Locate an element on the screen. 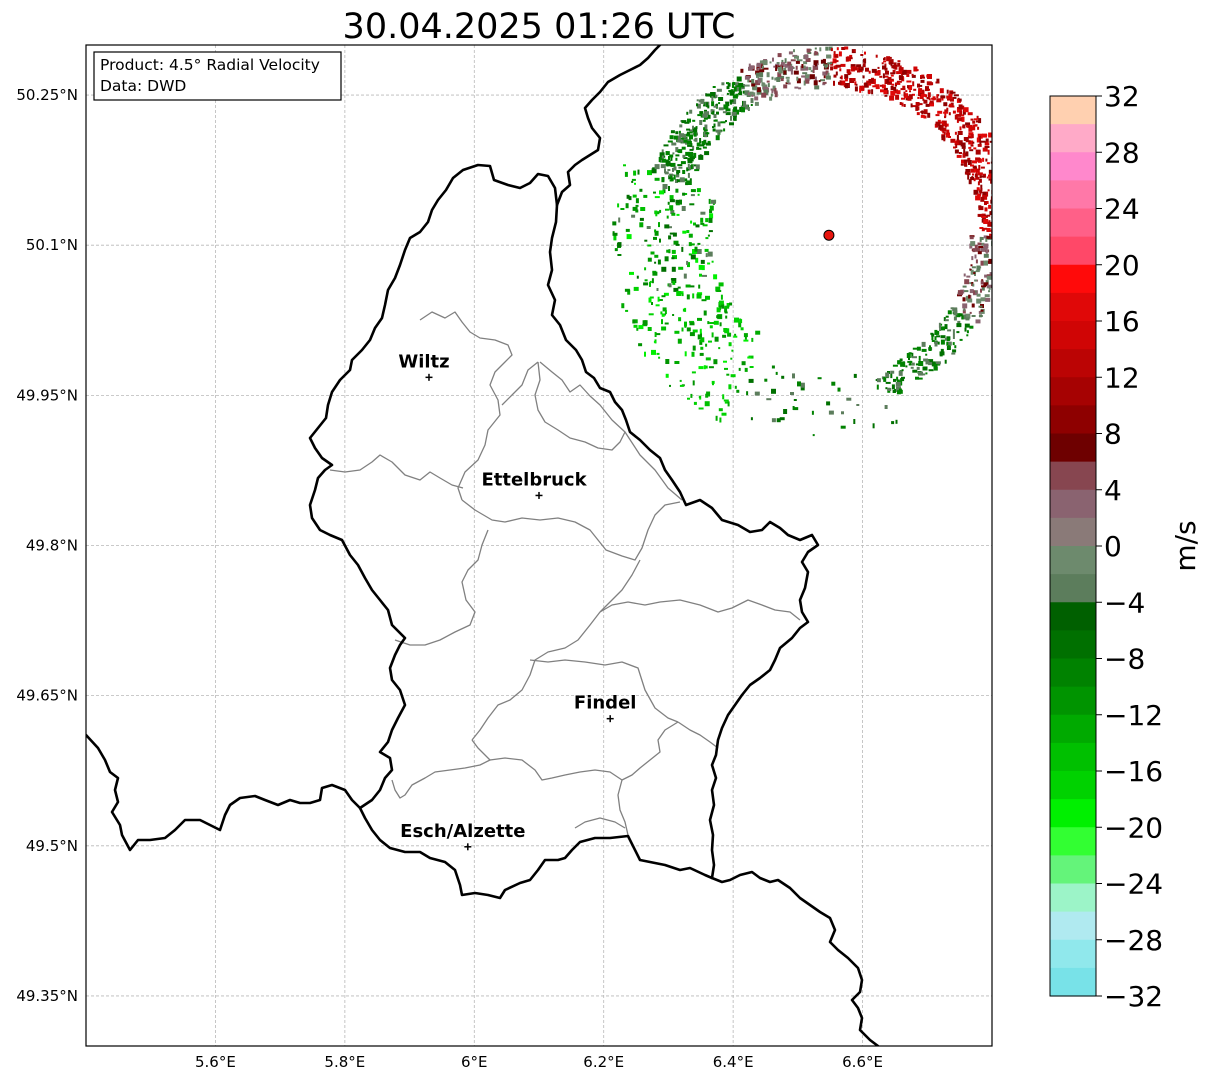  lon-tick-label: 6°E is located at coordinates (474, 1062).